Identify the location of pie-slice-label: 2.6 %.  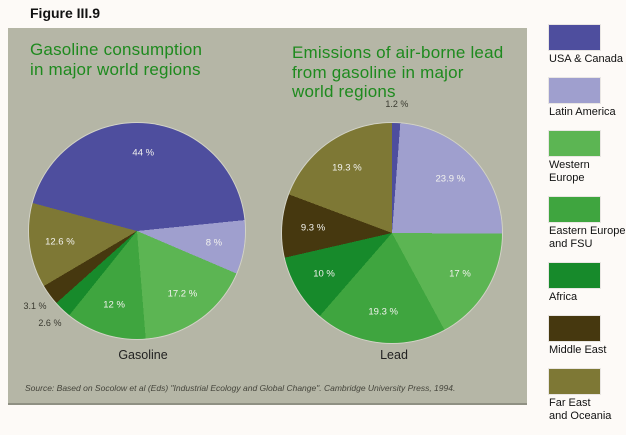
(50, 322).